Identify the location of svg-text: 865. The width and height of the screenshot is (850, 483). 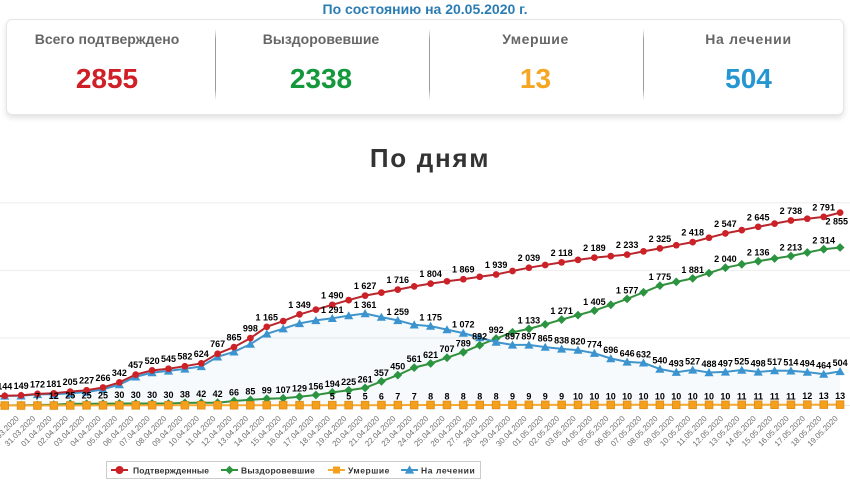
(545, 339).